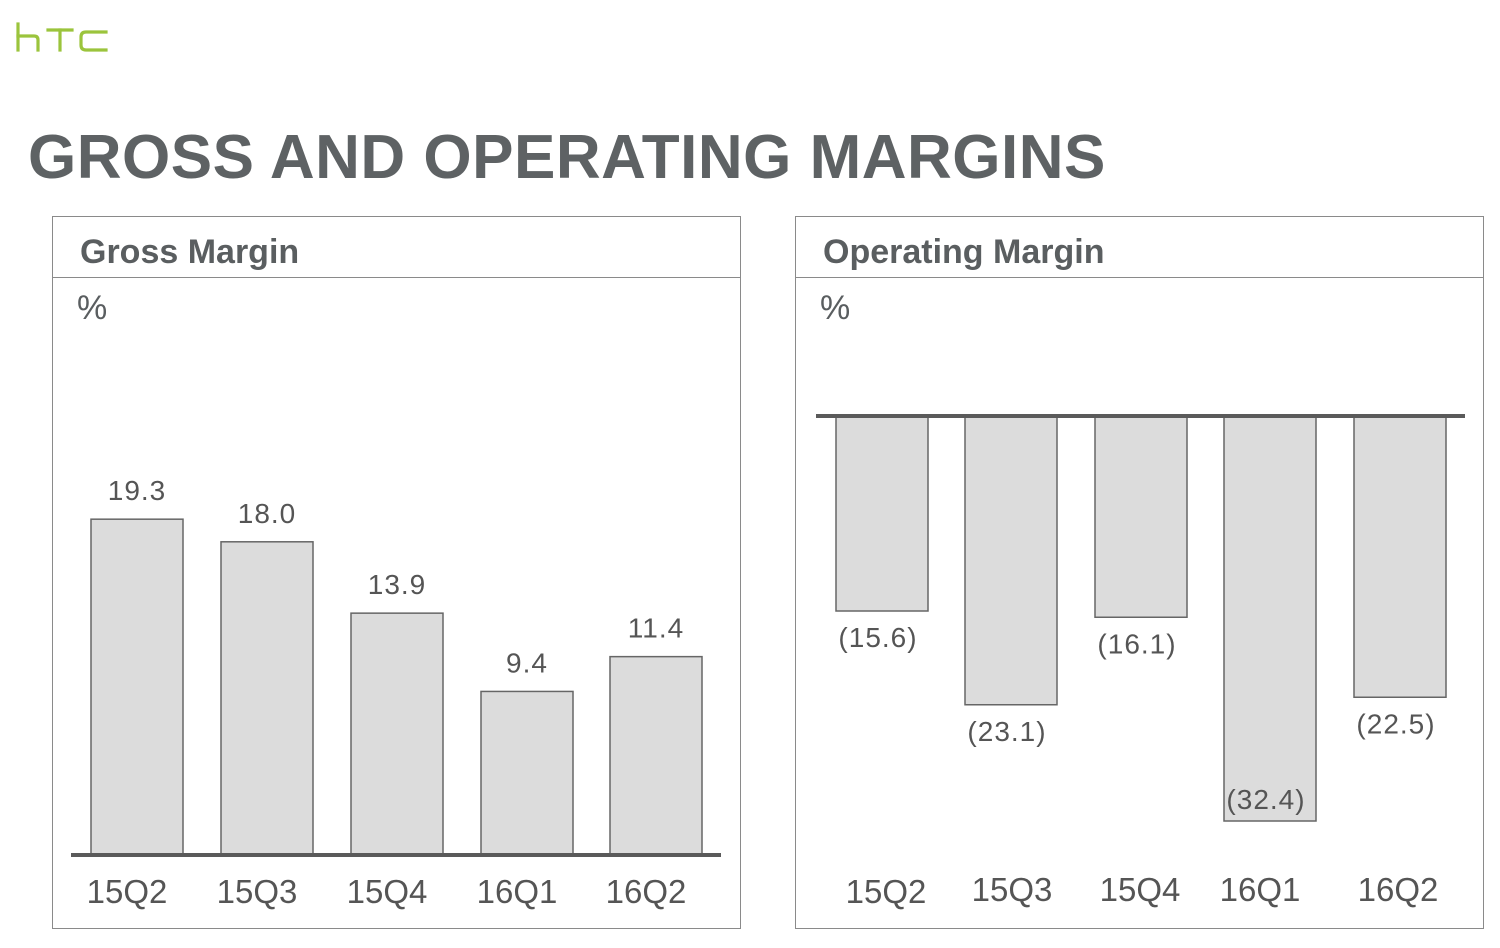  Describe the element at coordinates (137, 687) in the screenshot. I see `gross-margin-bar-15Q2` at that location.